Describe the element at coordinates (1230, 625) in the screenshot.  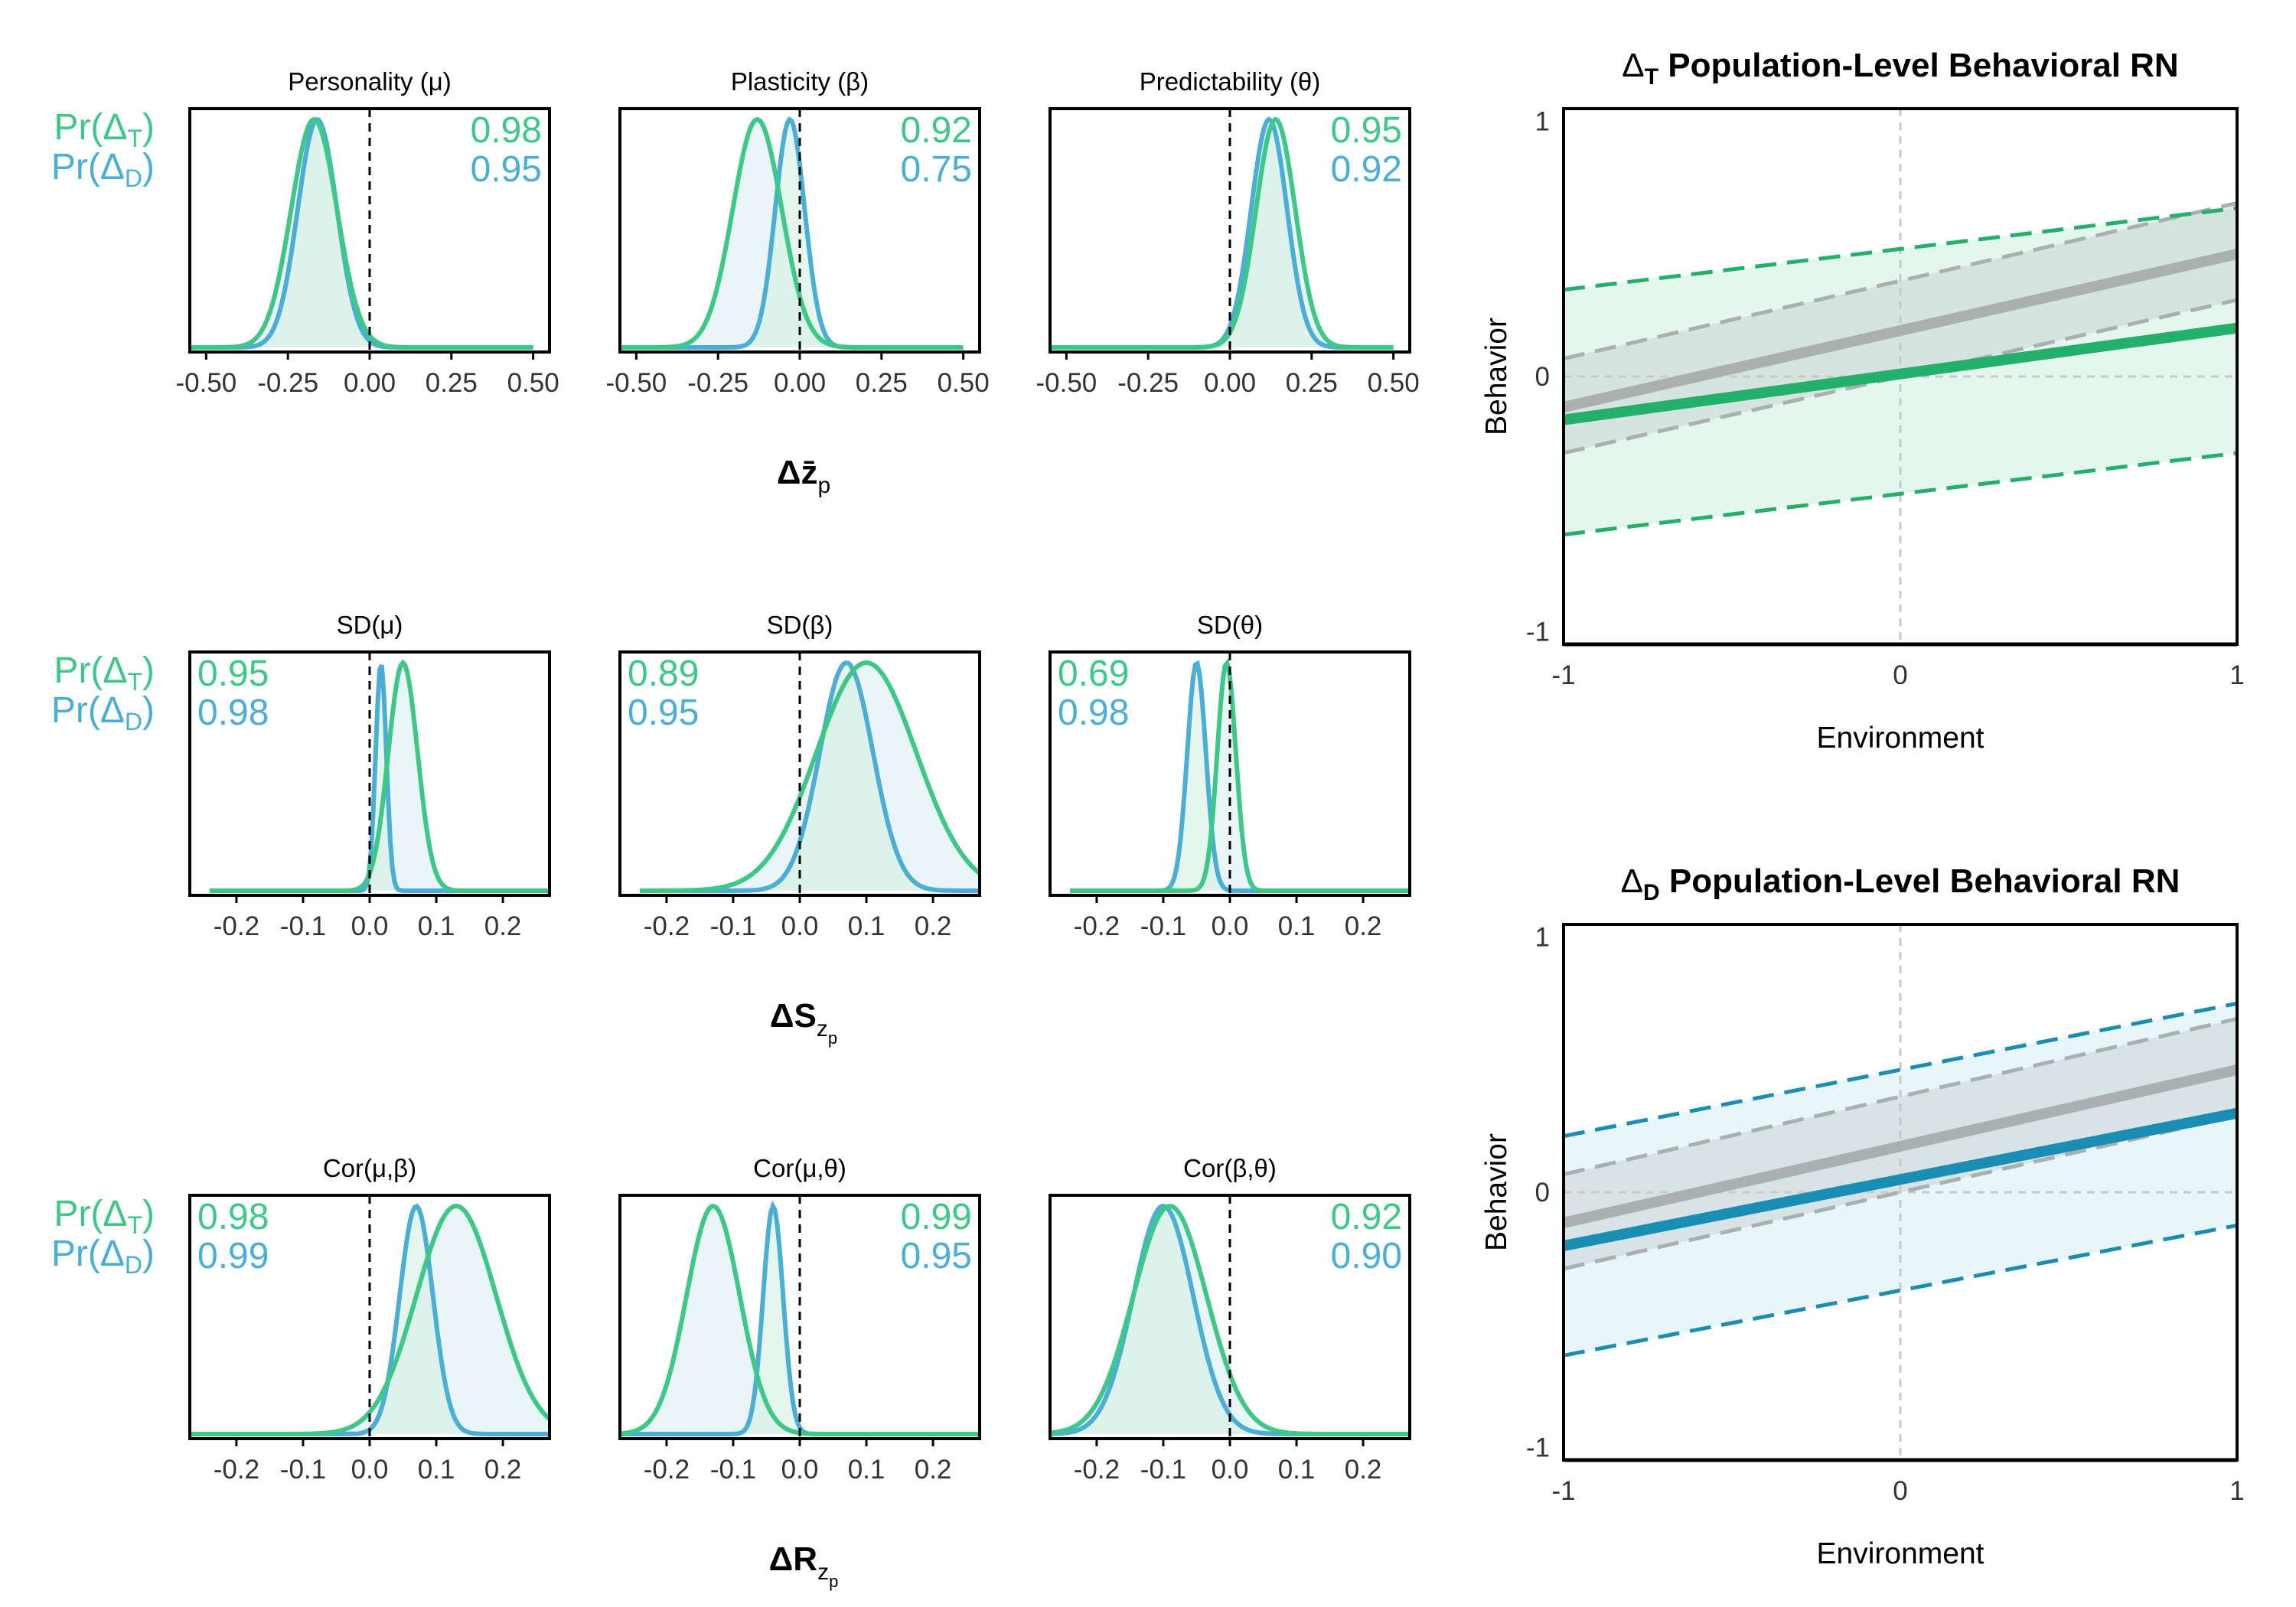
I see `panel-title: SD(θ)` at that location.